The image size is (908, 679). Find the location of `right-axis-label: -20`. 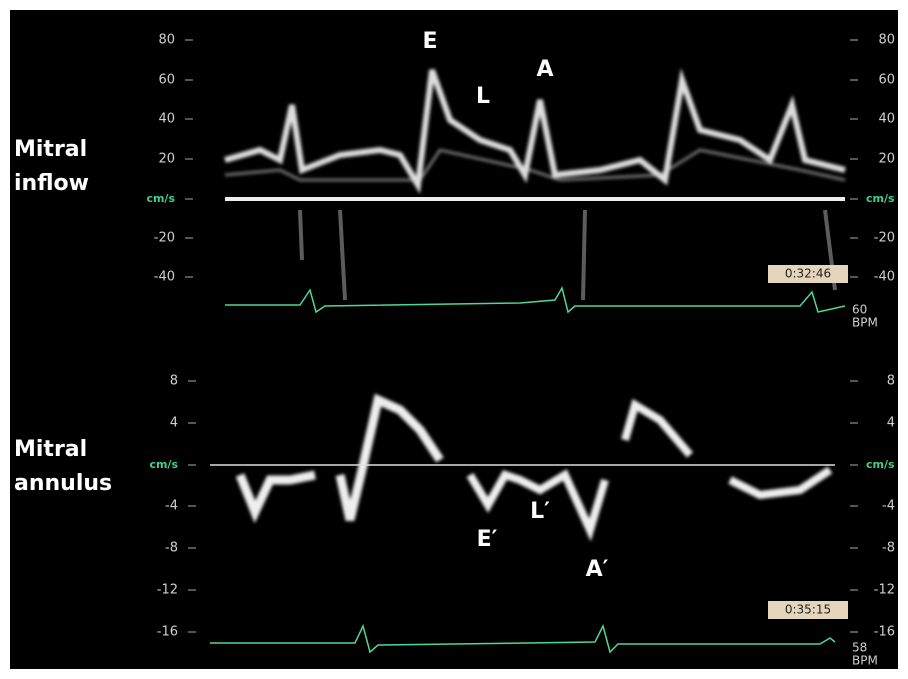

right-axis-label: -20 is located at coordinates (884, 238).